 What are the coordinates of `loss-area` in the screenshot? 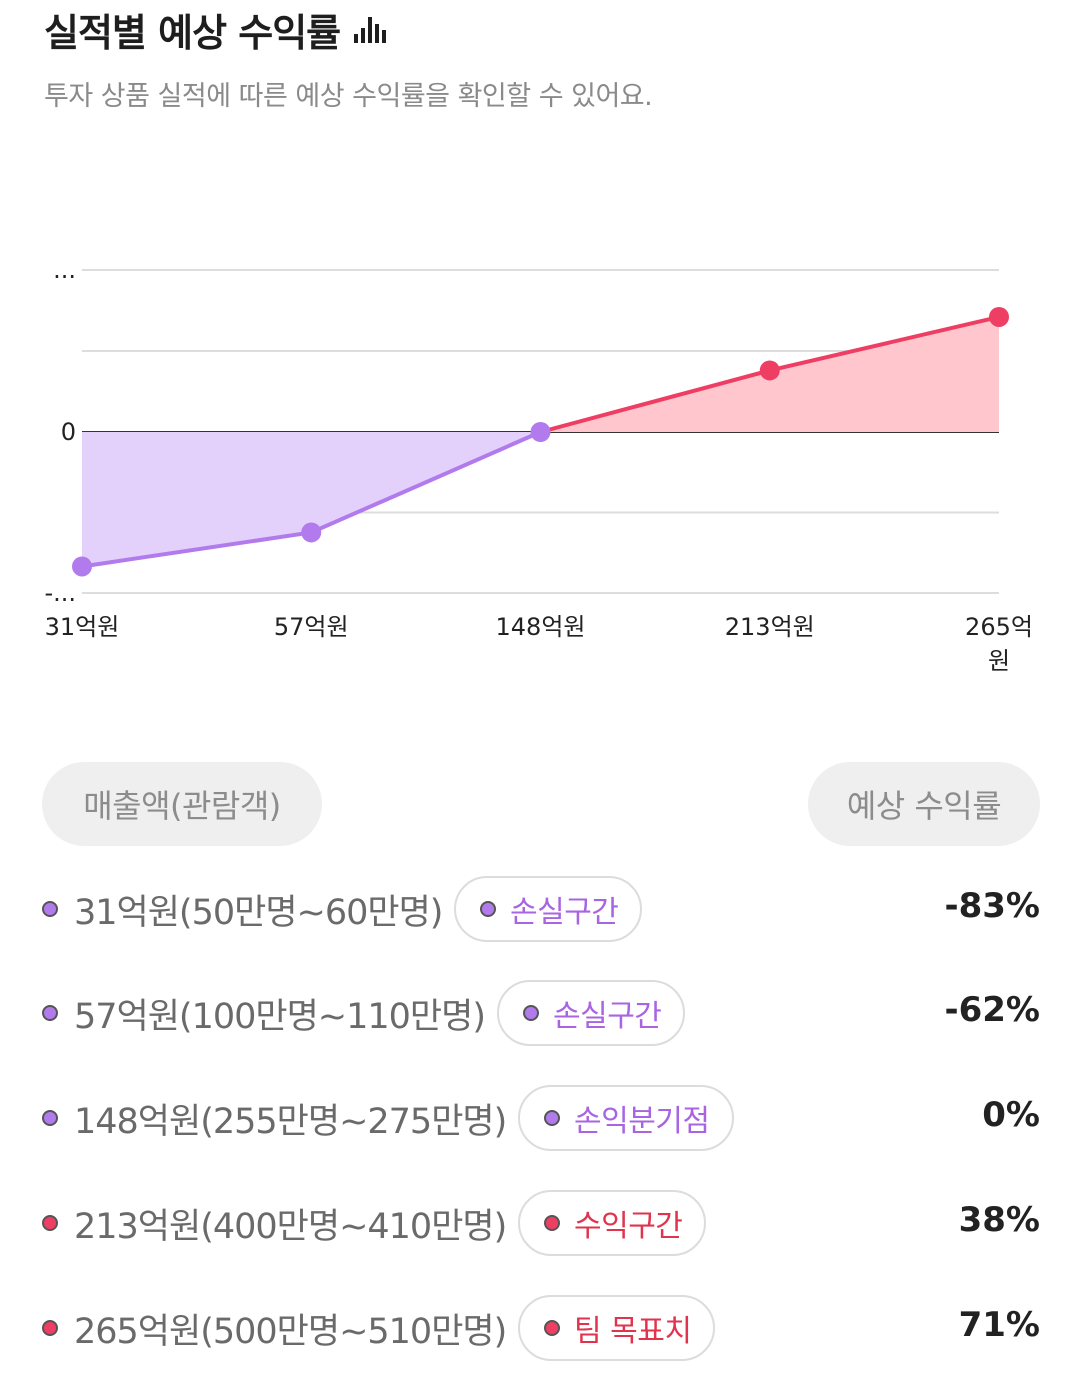 It's located at (311, 499).